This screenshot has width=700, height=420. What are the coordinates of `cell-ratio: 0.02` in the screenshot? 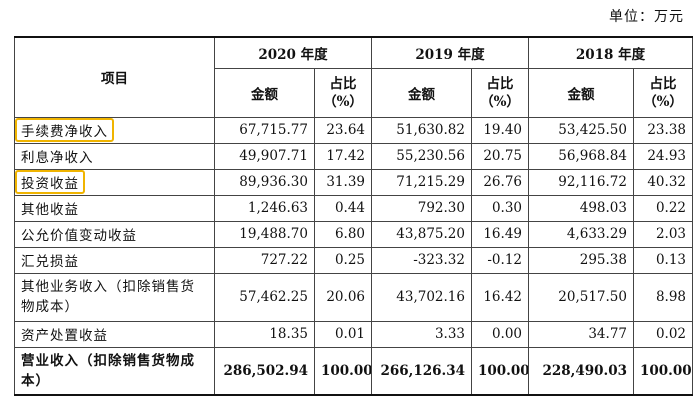 It's located at (663, 334).